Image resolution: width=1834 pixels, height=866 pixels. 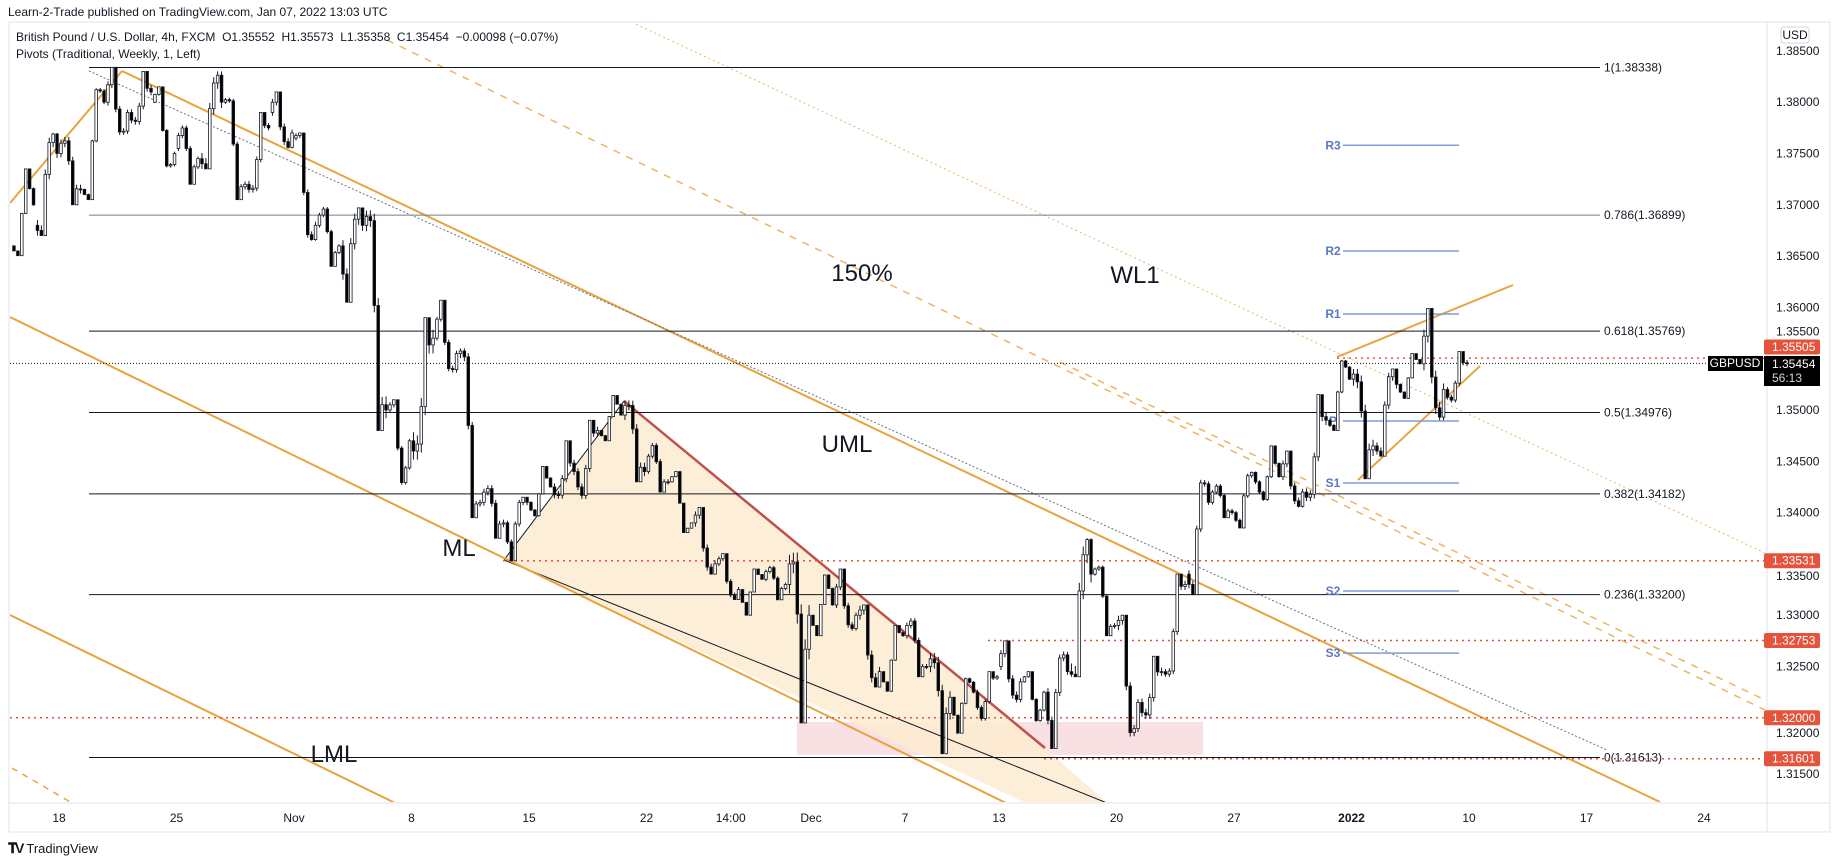 What do you see at coordinates (16, 848) in the screenshot?
I see `tradingview-logo-icon: 𝐓V` at bounding box center [16, 848].